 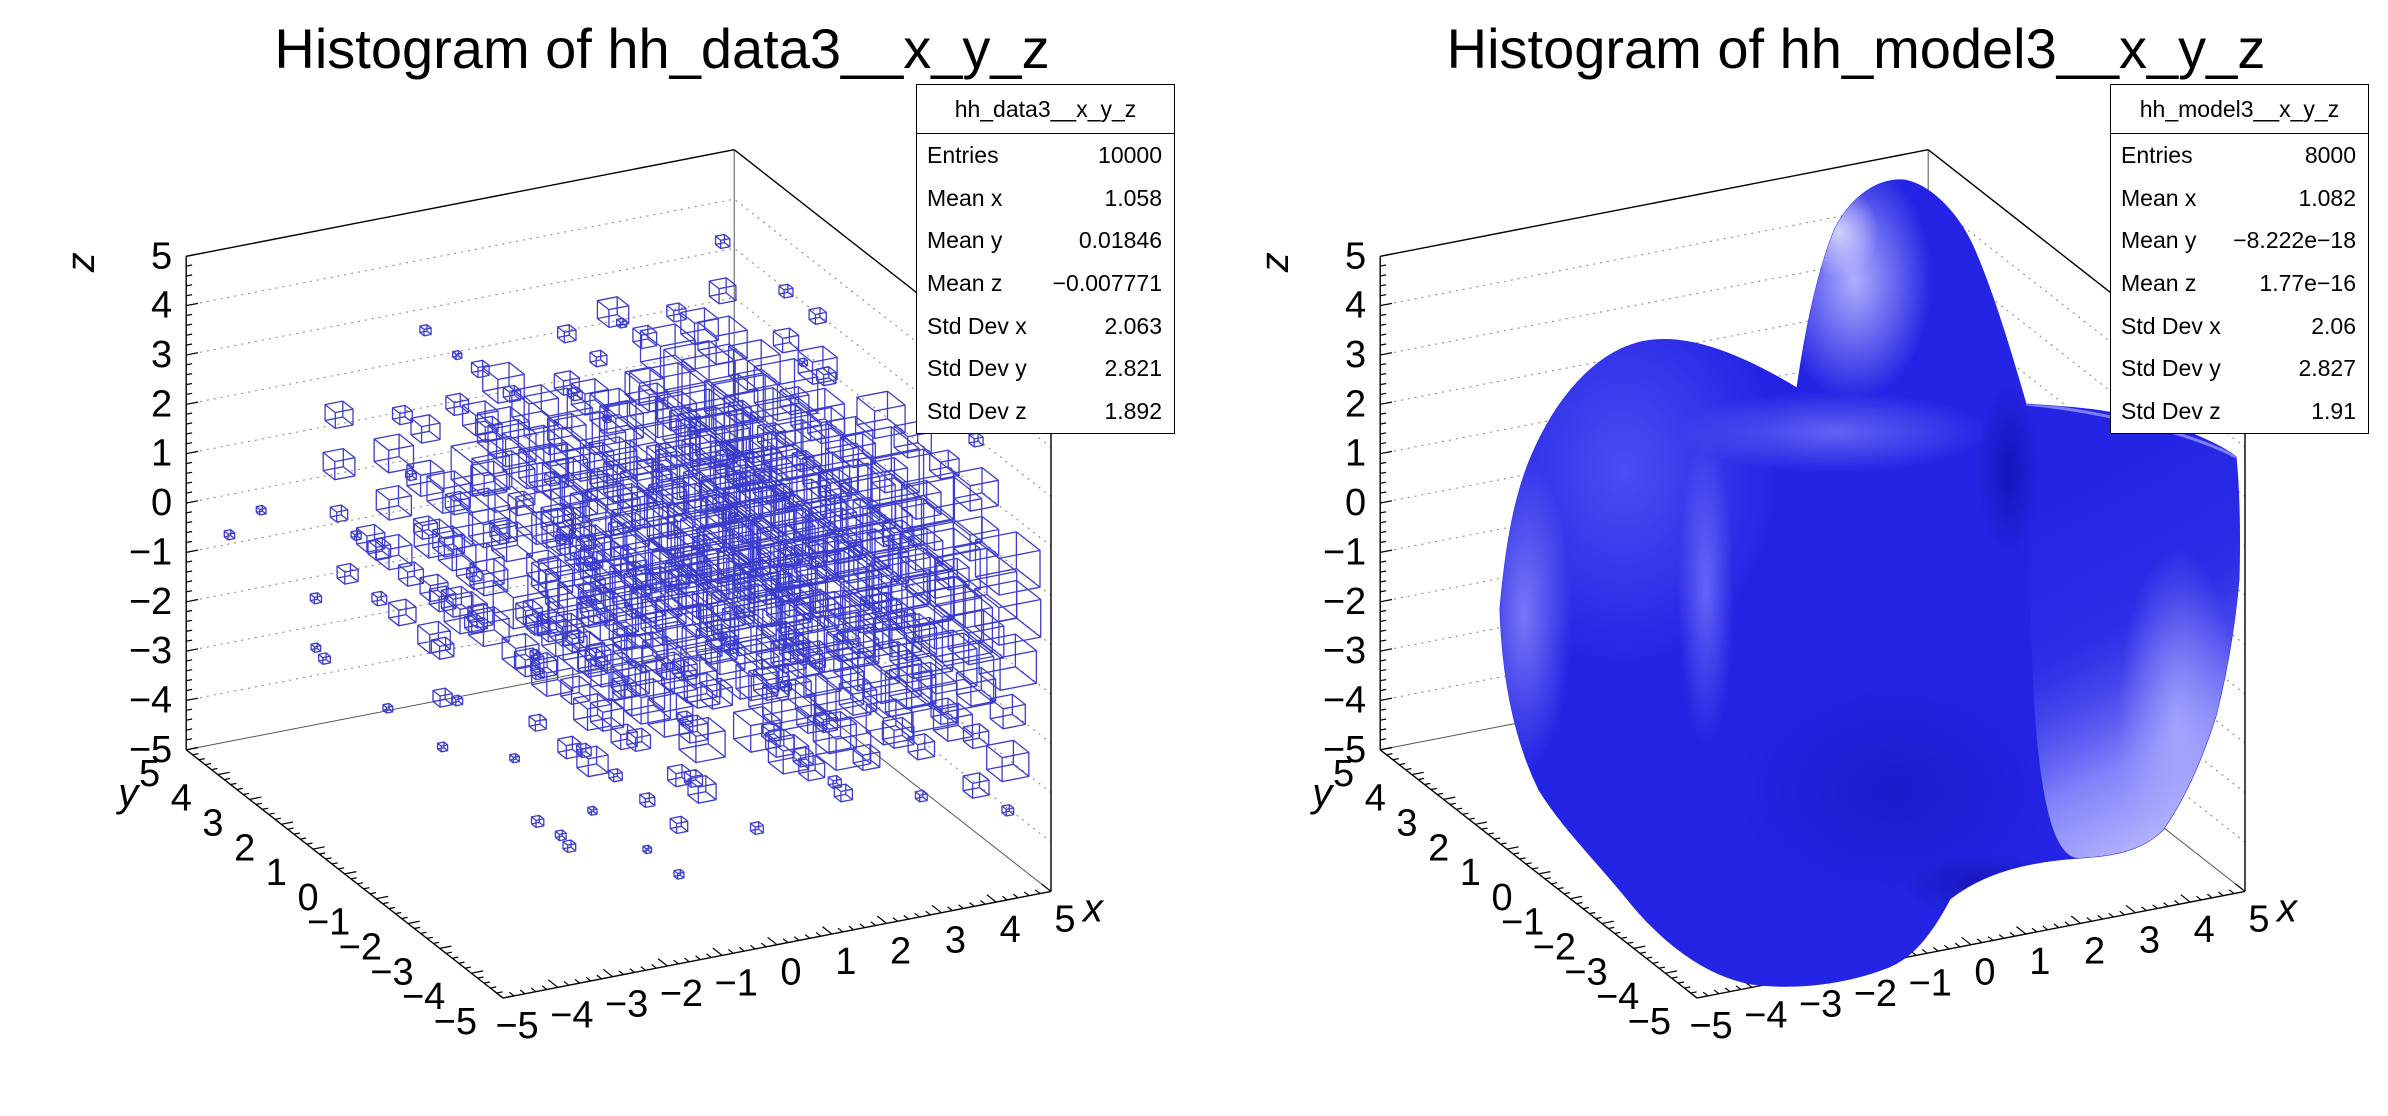 I want to click on stat-label: Entries, so click(x=963, y=154).